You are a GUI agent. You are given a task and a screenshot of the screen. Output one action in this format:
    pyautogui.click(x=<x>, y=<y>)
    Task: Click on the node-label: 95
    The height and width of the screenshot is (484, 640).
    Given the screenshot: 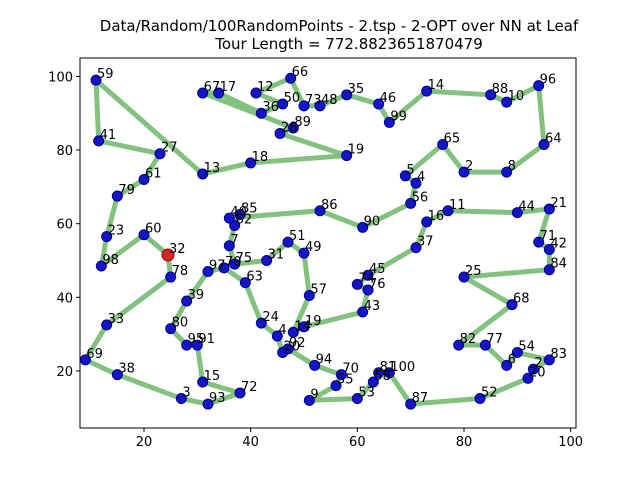 What is the action you would take?
    pyautogui.click(x=196, y=339)
    